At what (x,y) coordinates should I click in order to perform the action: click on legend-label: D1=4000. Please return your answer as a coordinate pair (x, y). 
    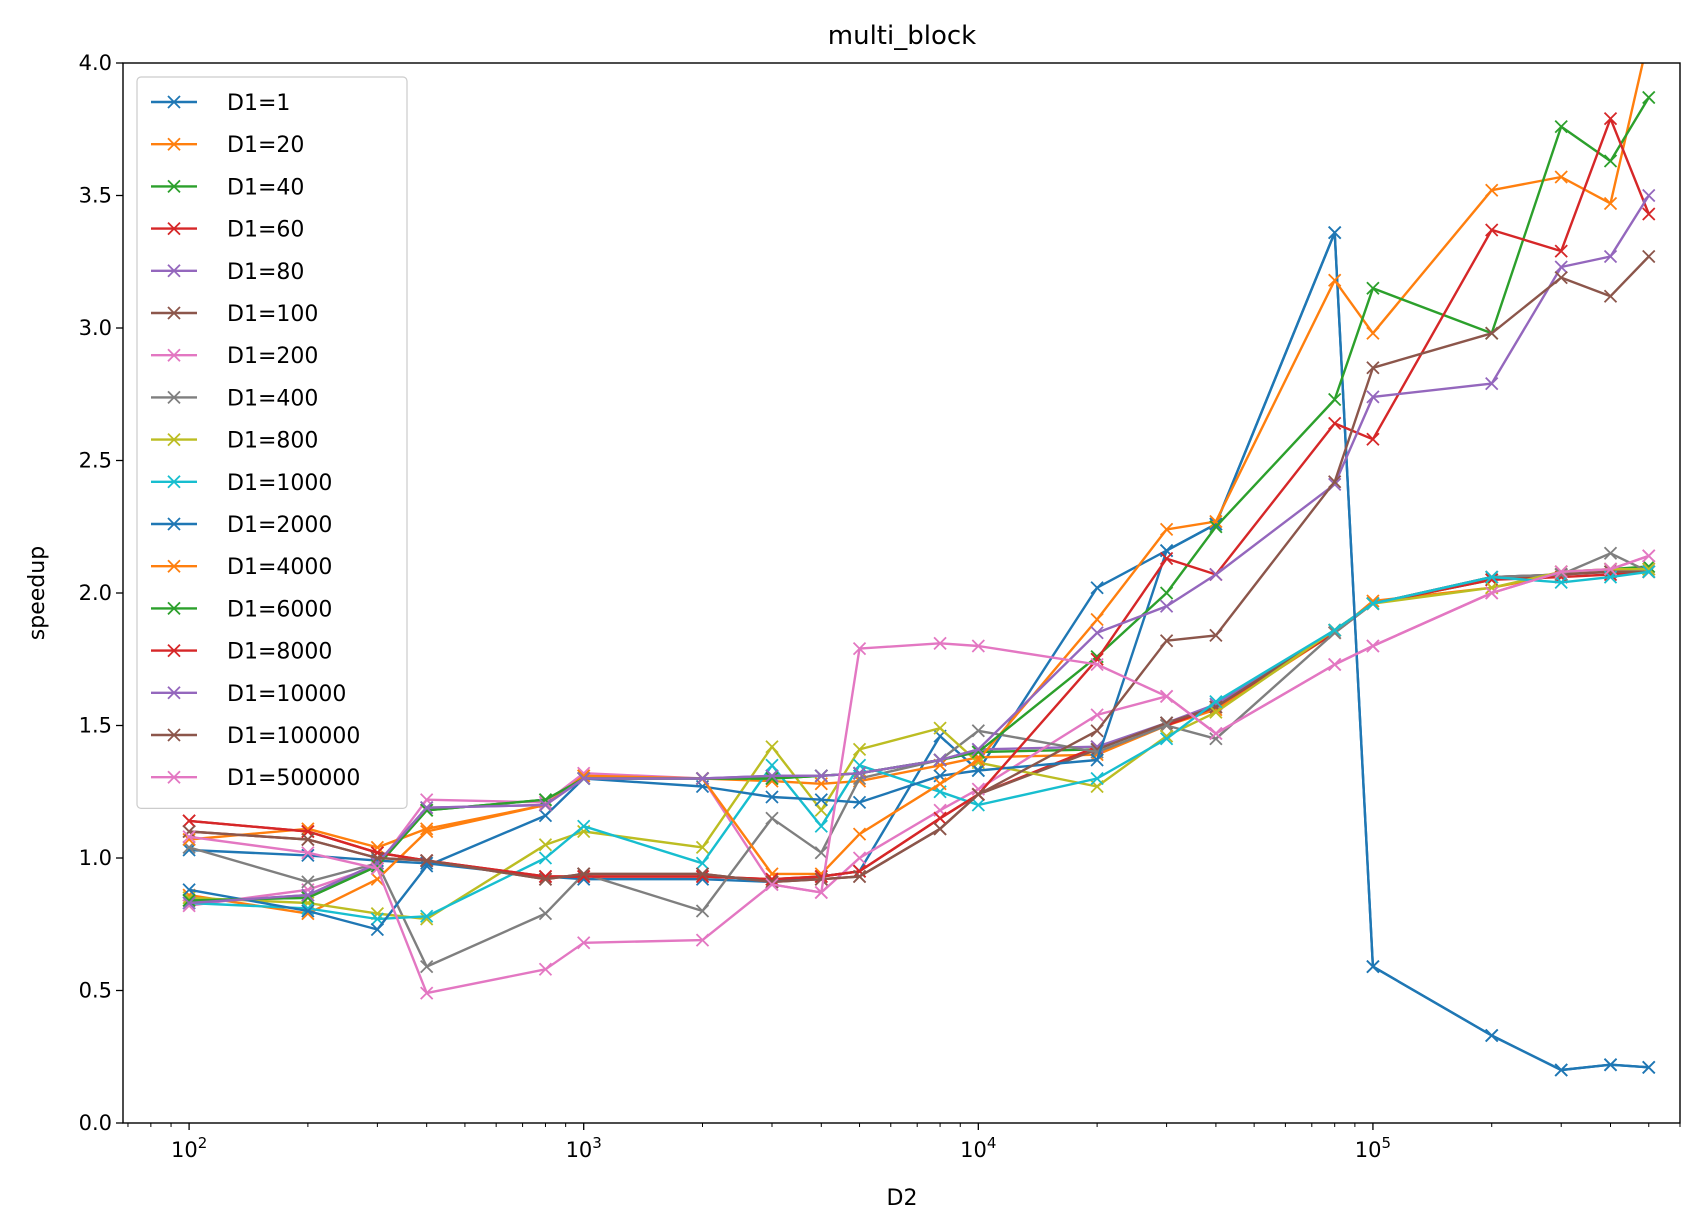
    Looking at the image, I should click on (279, 567).